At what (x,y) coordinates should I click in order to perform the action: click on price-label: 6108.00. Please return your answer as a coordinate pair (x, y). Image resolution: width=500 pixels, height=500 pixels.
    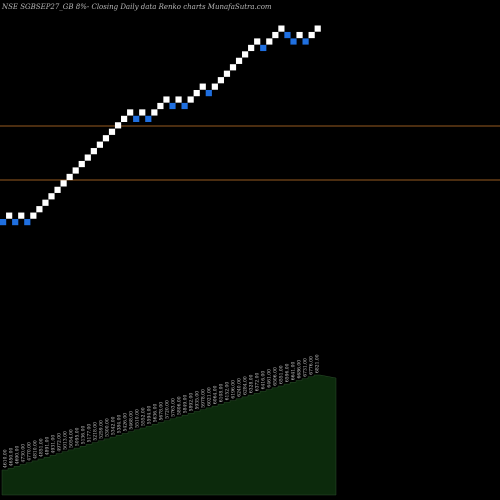
    Looking at the image, I should click on (222, 392).